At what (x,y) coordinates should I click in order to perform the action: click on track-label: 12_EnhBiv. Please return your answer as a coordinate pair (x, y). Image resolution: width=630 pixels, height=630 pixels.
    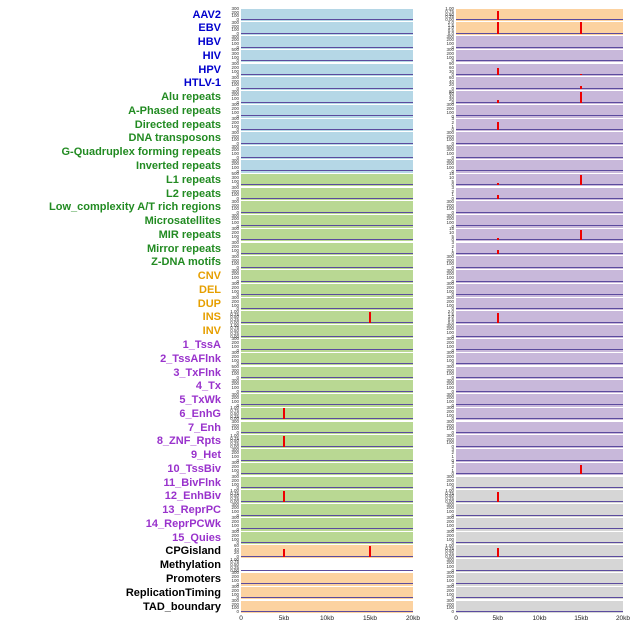
    Looking at the image, I should click on (192, 496).